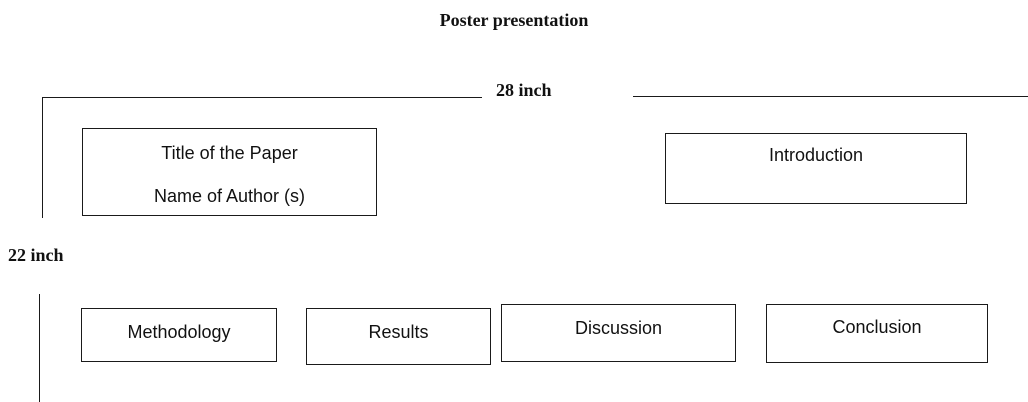 Image resolution: width=1028 pixels, height=402 pixels. Describe the element at coordinates (816, 155) in the screenshot. I see `introduction-label: Introduction` at that location.